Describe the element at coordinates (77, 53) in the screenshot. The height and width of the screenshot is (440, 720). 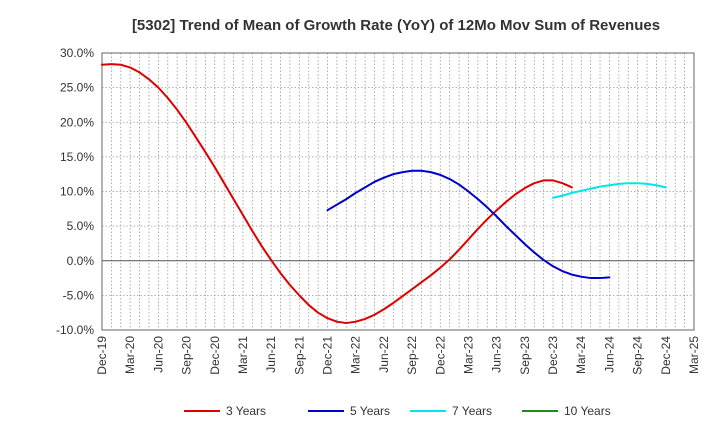
I see `y-tick-label: 30.0%` at that location.